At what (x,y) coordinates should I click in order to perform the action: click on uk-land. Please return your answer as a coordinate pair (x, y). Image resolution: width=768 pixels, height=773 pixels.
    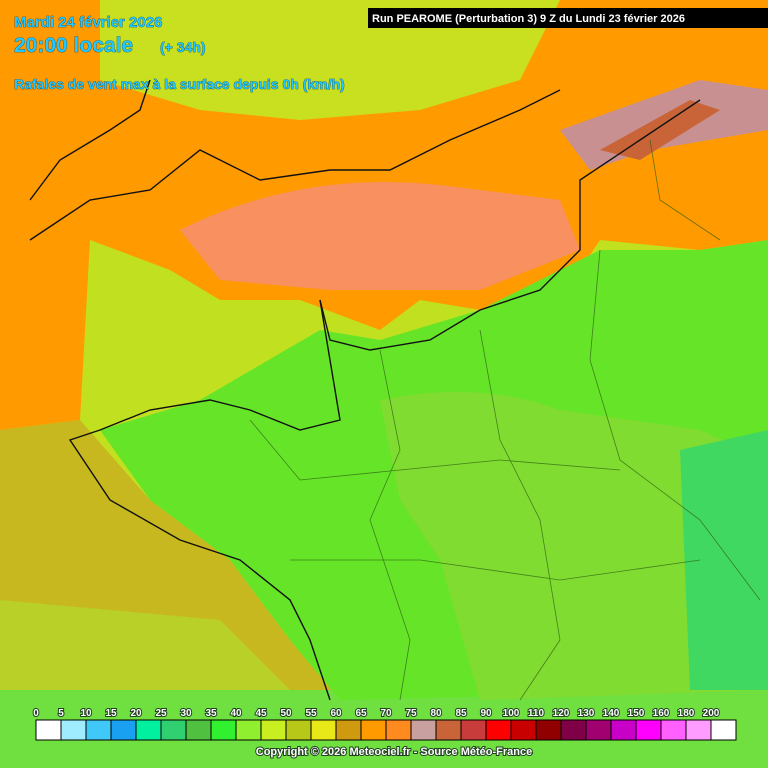
    Looking at the image, I should click on (330, 60).